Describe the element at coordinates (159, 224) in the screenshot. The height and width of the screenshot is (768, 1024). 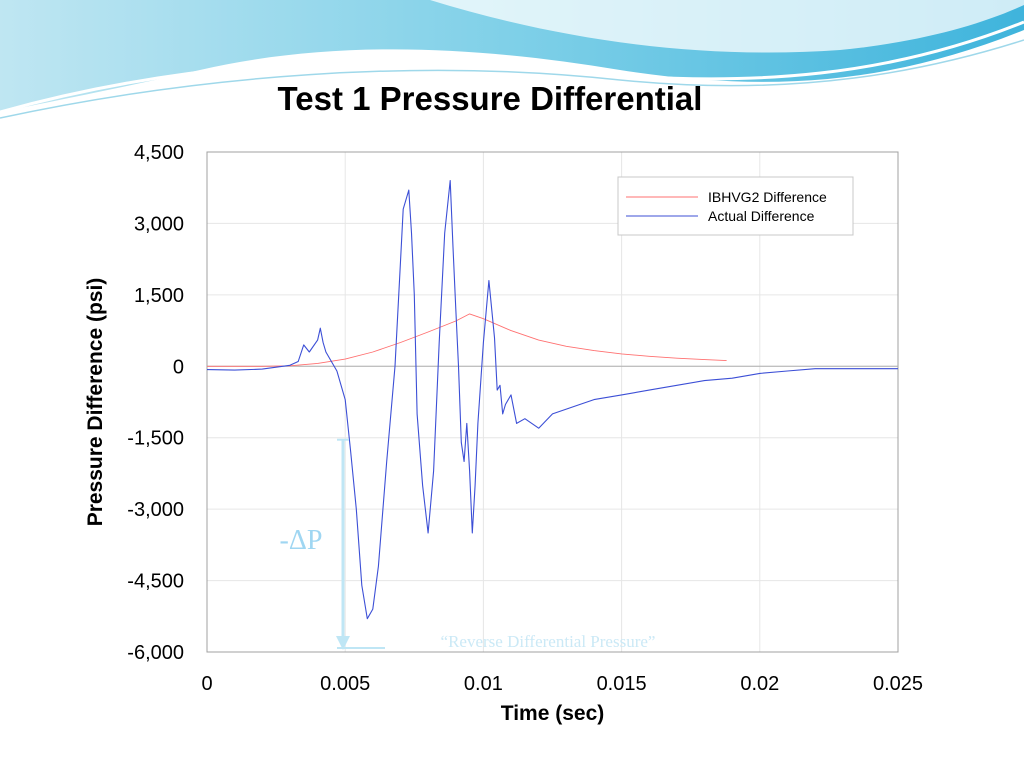
I see `y-tick-label: 3,000` at that location.